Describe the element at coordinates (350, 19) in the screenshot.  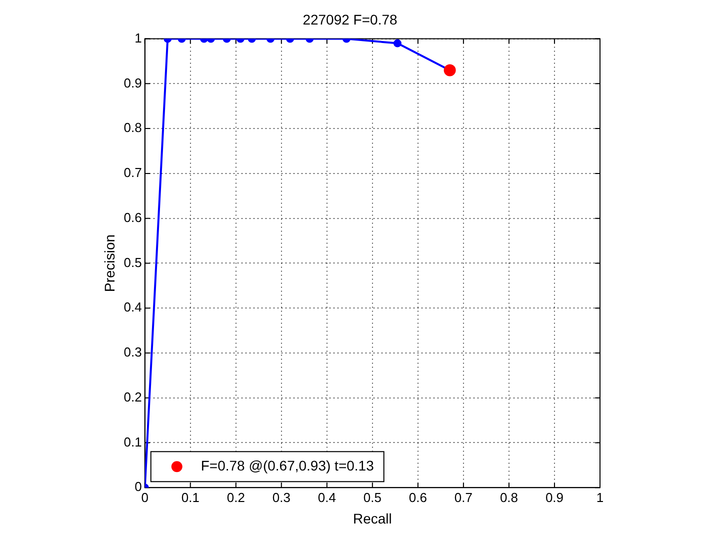
I see `chart-title: 227092 F=0.78` at that location.